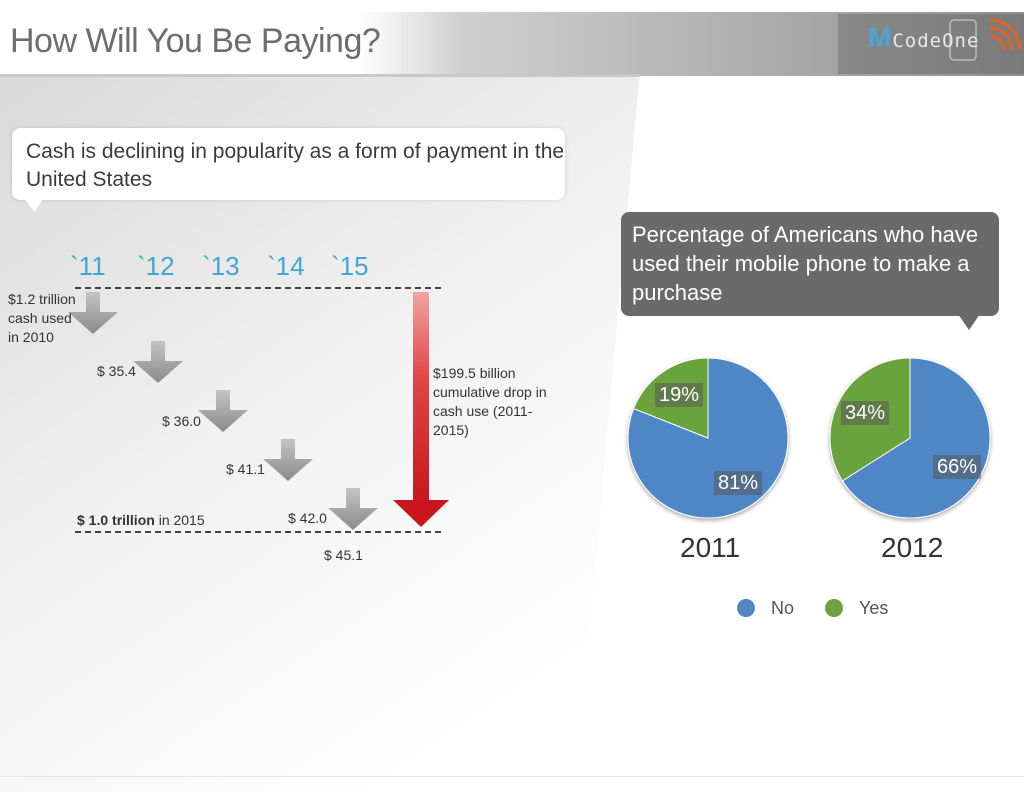 The width and height of the screenshot is (1024, 792). What do you see at coordinates (783, 608) in the screenshot?
I see `legend-no-label: No` at bounding box center [783, 608].